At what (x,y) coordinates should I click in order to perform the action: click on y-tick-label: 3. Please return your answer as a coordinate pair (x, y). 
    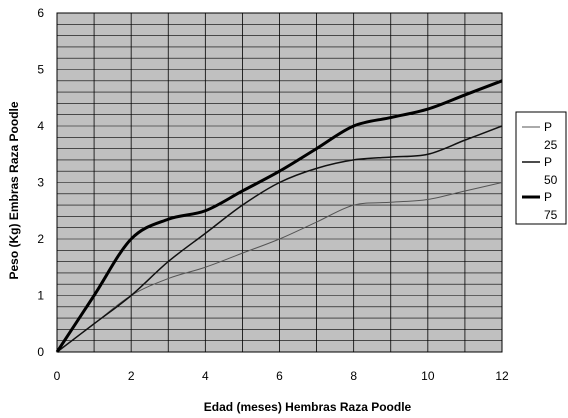
    Looking at the image, I should click on (40, 183).